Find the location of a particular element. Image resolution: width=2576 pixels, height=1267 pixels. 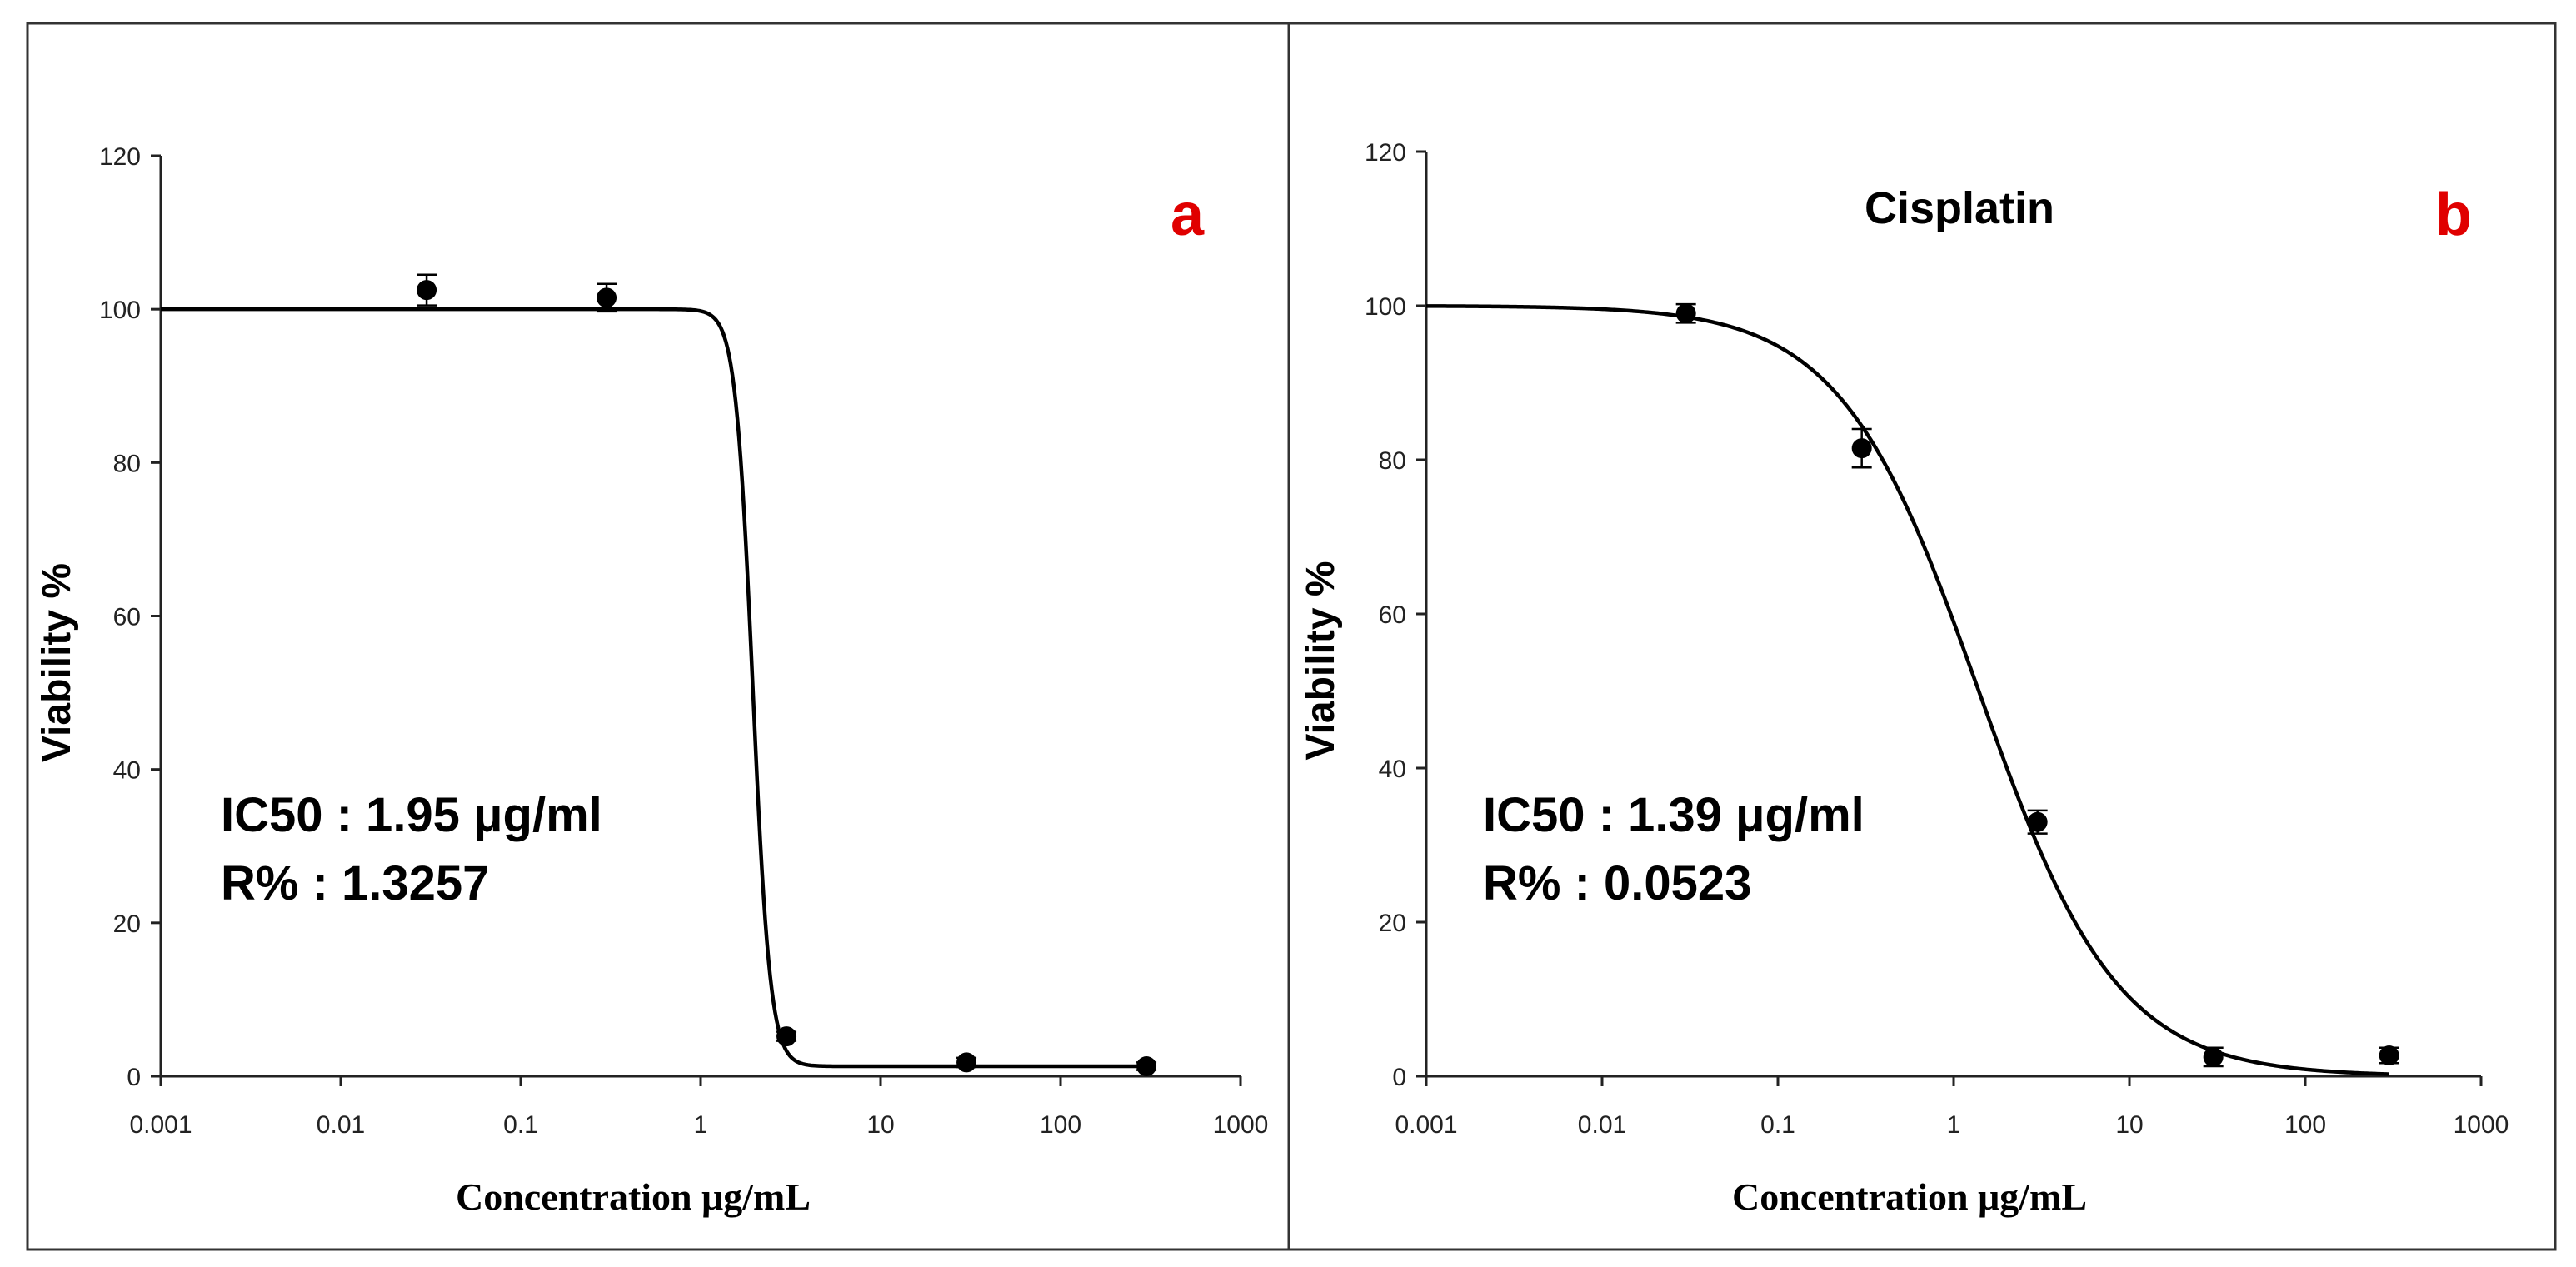

panel-a-x-tick-label: 1 is located at coordinates (701, 1125).